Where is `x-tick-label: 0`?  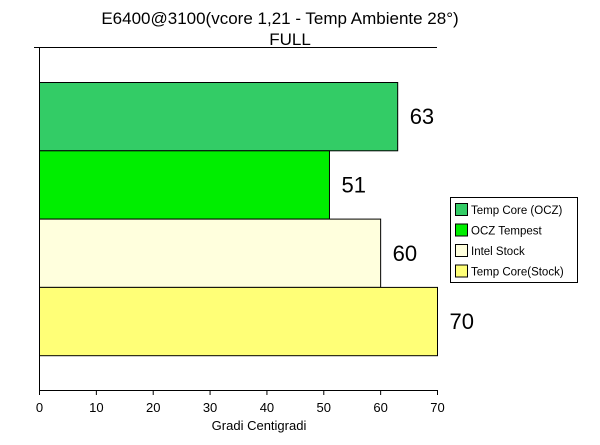
x-tick-label: 0 is located at coordinates (39, 407).